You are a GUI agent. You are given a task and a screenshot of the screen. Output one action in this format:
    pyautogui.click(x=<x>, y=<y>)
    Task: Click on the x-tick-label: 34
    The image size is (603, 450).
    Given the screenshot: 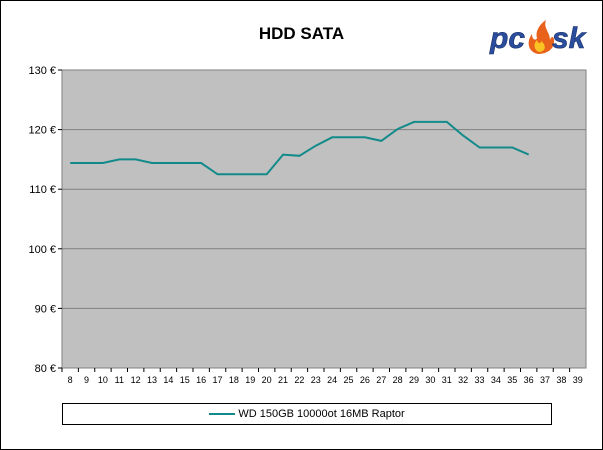 What is the action you would take?
    pyautogui.click(x=496, y=380)
    